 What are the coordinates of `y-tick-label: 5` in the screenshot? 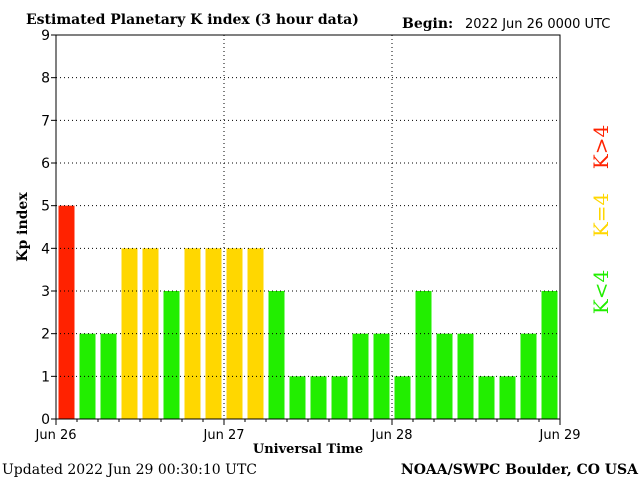 It's located at (45, 207).